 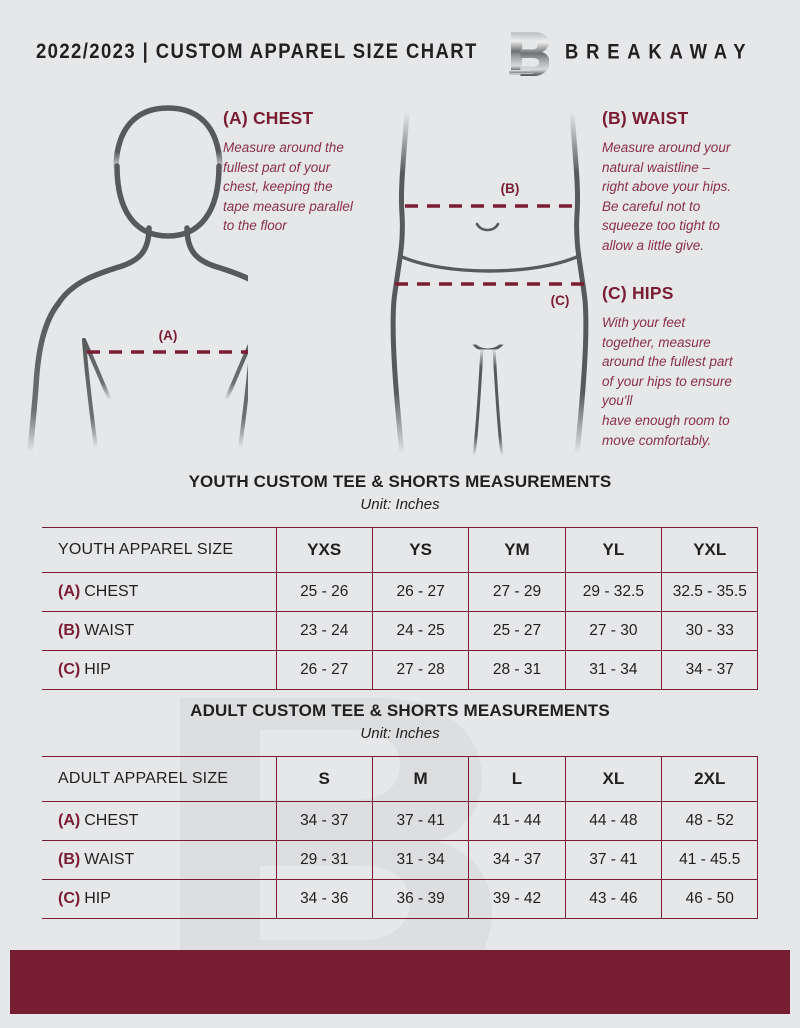 I want to click on youth-apparel-size-header: YOUTH APPAREL SIZE, so click(x=159, y=550).